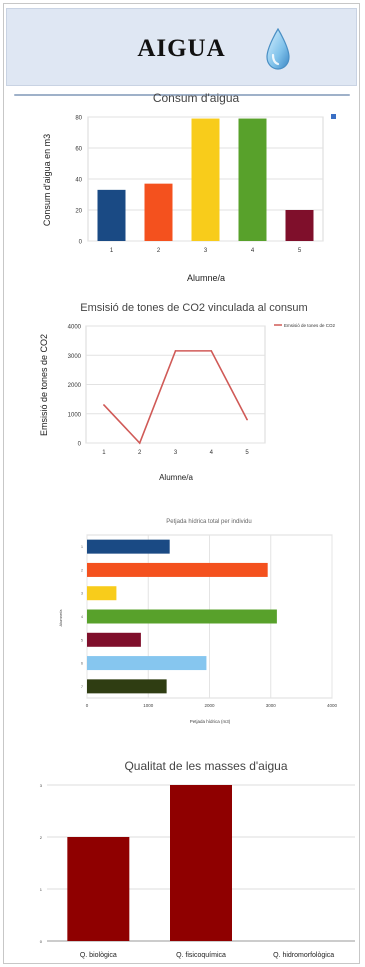  I want to click on y-tick-label: 4000, so click(75, 328).